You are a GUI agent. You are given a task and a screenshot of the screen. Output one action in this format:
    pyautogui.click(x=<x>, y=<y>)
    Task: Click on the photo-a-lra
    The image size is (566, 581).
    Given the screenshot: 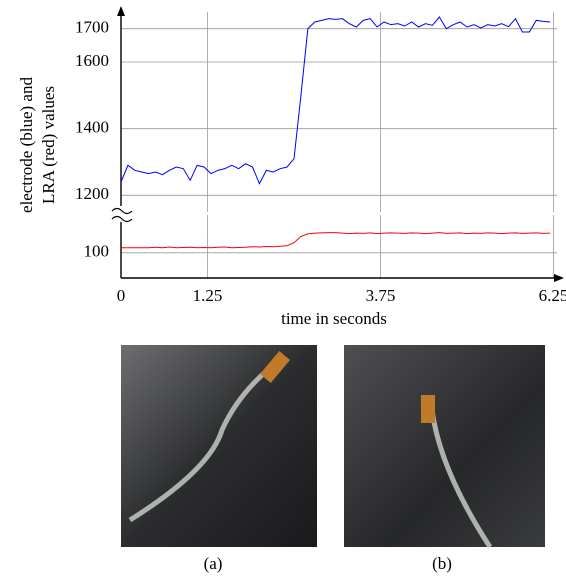 What is the action you would take?
    pyautogui.click(x=275, y=367)
    